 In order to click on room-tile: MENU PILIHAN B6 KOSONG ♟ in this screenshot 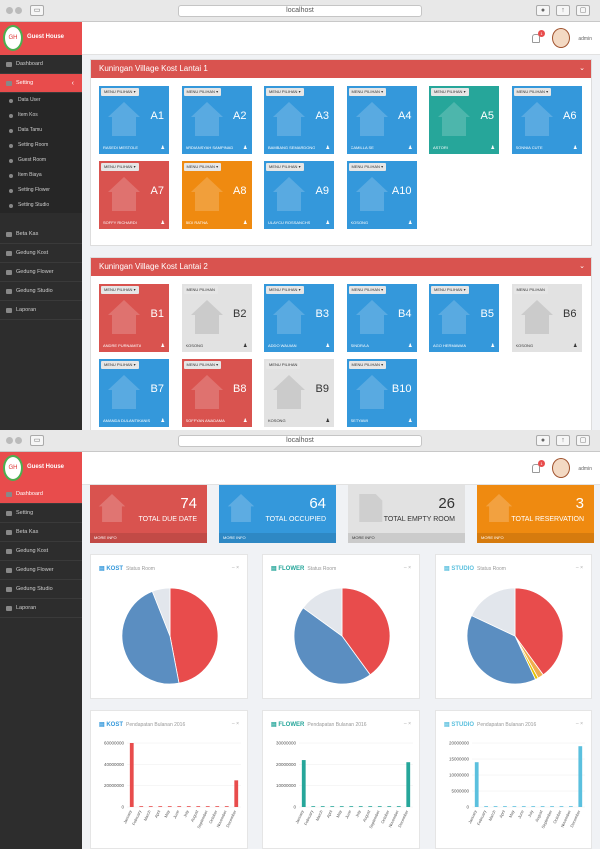, I will do `click(546, 318)`.